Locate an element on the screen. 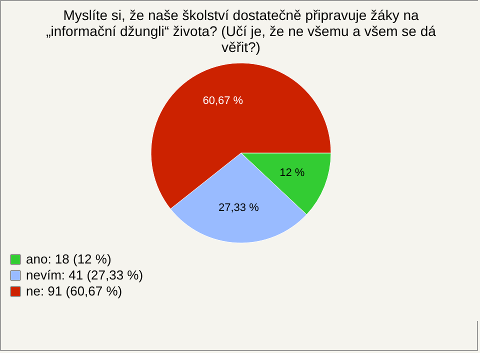 The width and height of the screenshot is (480, 353). data-label: 12 % is located at coordinates (292, 173).